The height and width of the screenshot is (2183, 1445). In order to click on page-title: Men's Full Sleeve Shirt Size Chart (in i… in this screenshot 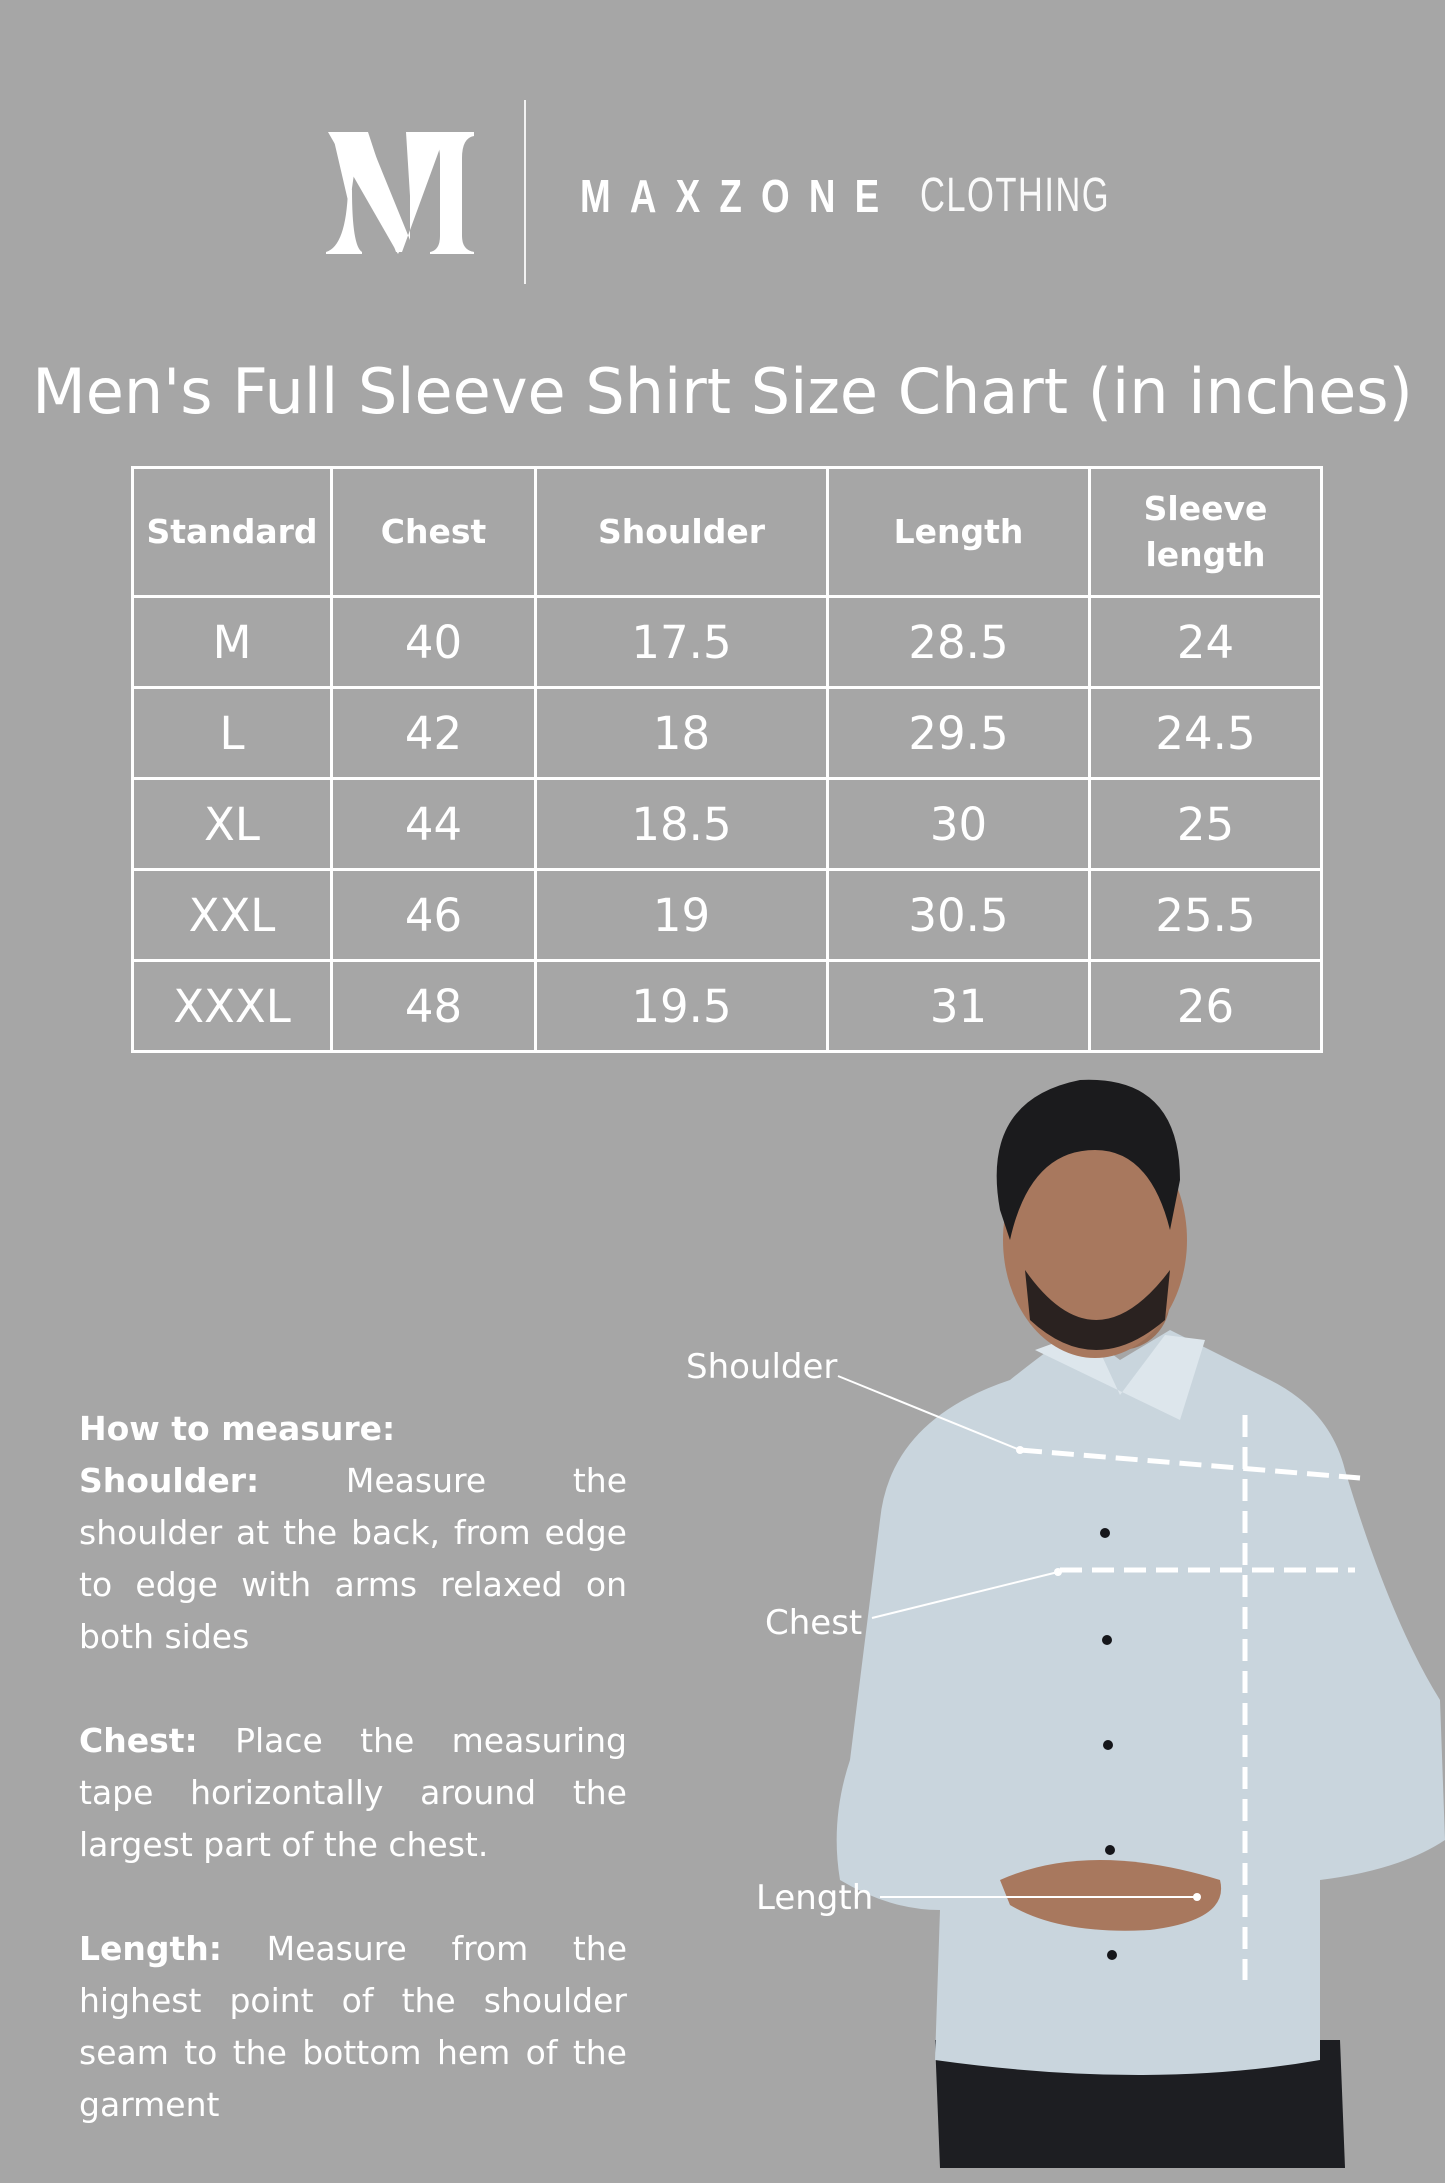, I will do `click(722, 391)`.